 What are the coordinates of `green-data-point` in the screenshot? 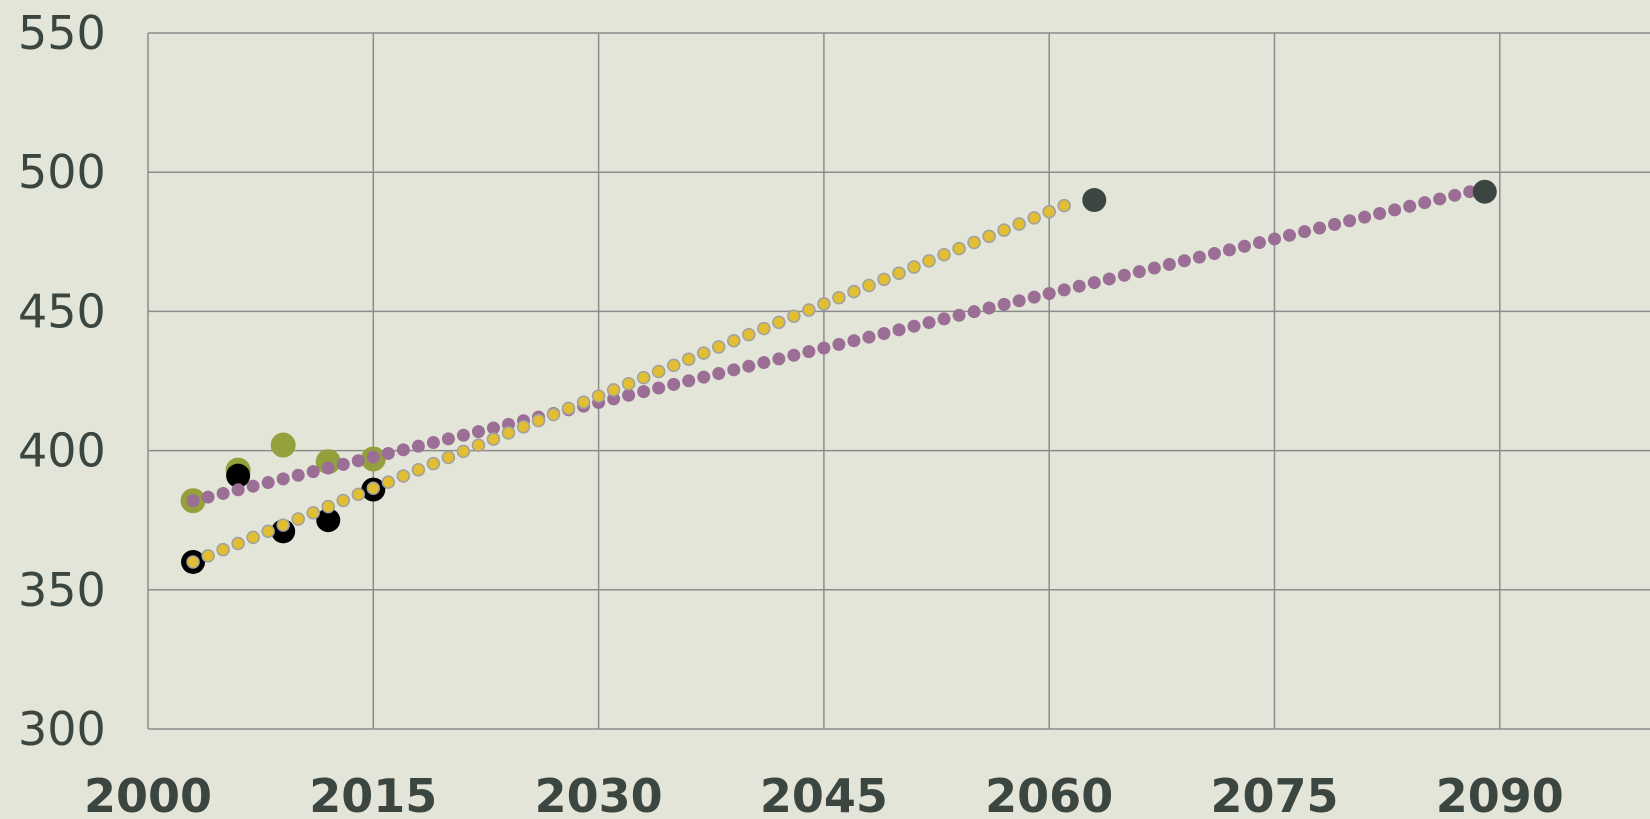 It's located at (283, 445).